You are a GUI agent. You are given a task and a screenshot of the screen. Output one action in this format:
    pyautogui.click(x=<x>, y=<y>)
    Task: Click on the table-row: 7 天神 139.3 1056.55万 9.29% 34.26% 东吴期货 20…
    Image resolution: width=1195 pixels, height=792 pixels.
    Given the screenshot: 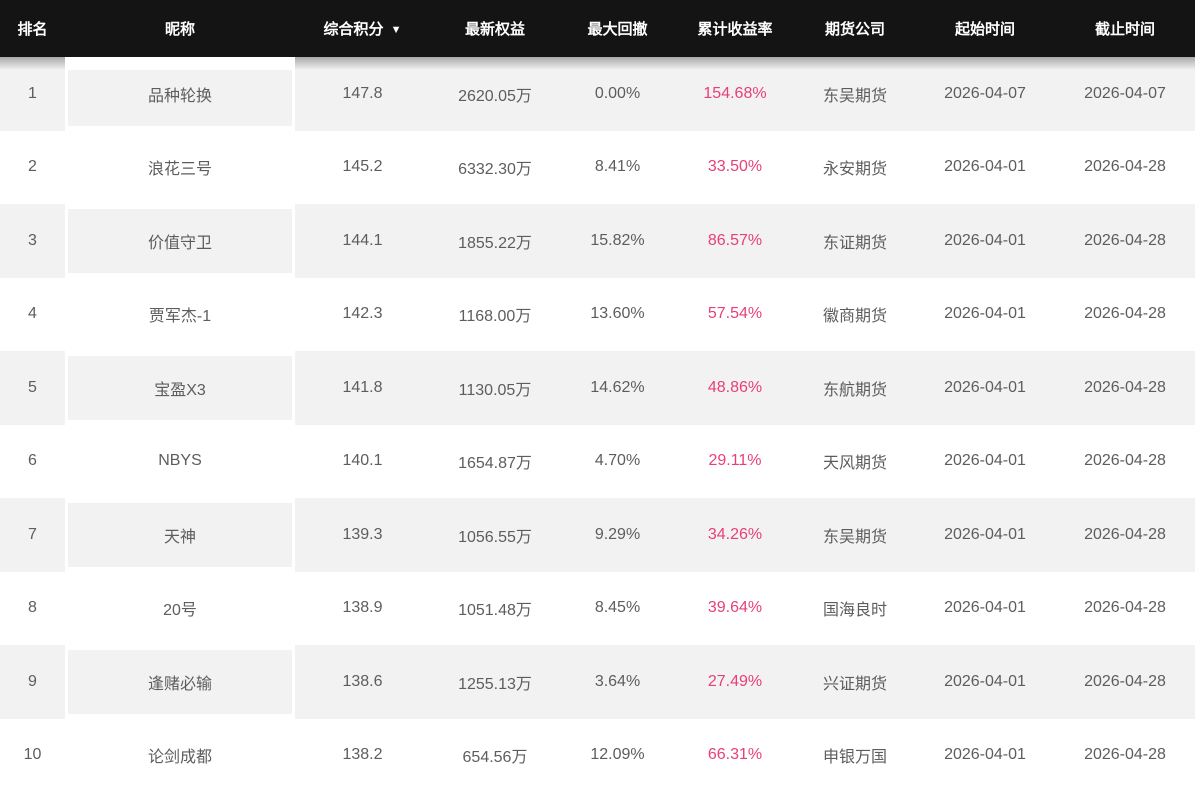 What is the action you would take?
    pyautogui.click(x=597, y=535)
    